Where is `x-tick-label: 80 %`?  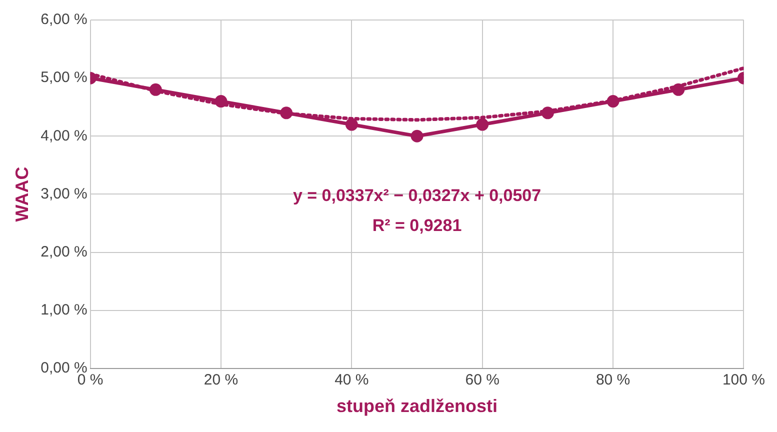
x-tick-label: 80 % is located at coordinates (613, 380).